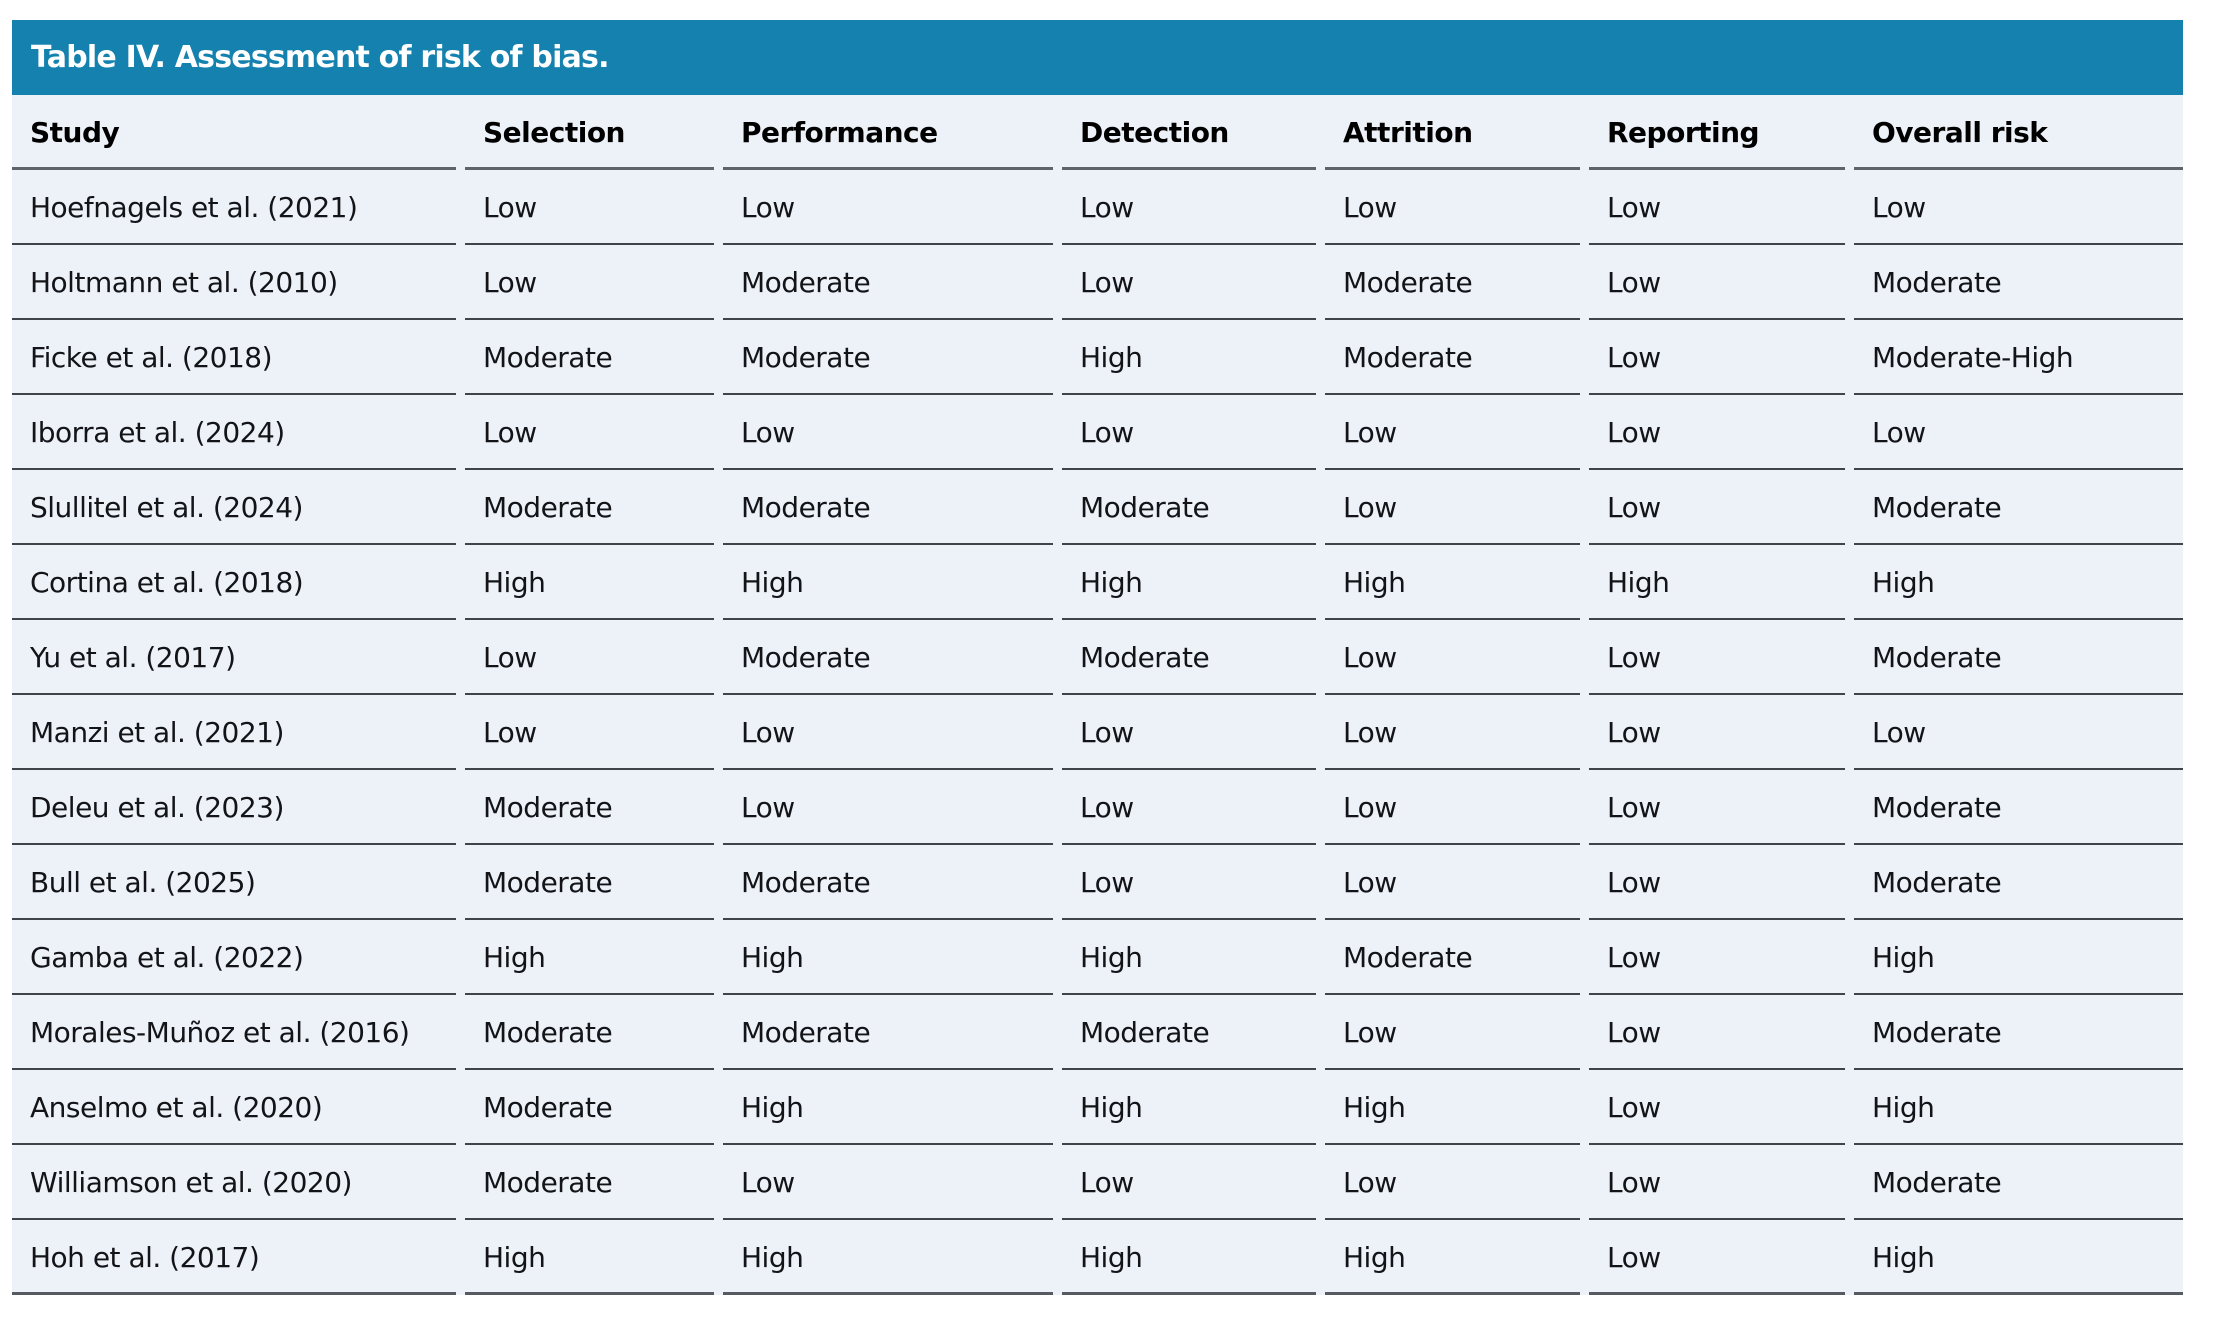 The height and width of the screenshot is (1321, 2222). I want to click on study-cell: Anselmo et al. (2020), so click(238, 1107).